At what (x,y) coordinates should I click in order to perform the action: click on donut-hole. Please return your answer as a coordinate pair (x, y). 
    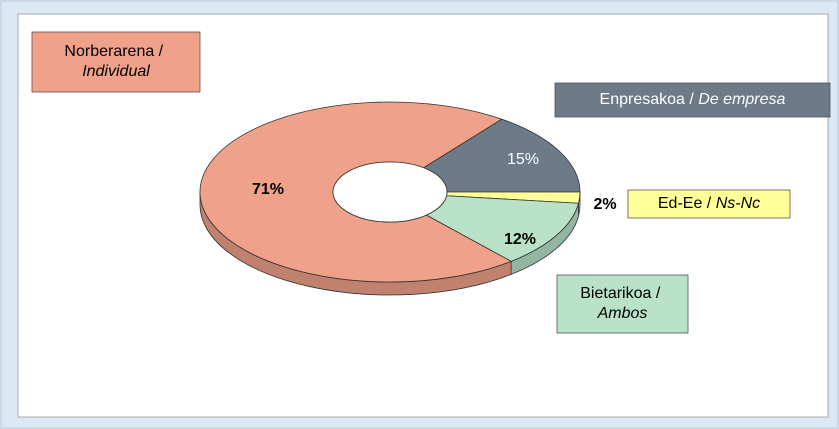
    Looking at the image, I should click on (390, 192).